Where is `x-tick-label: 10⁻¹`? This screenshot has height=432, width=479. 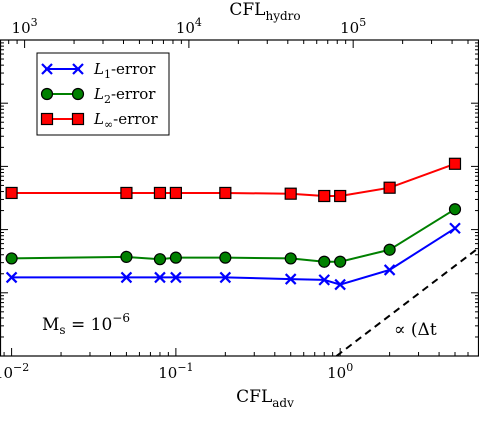 x-tick-label: 10⁻¹ is located at coordinates (175, 371).